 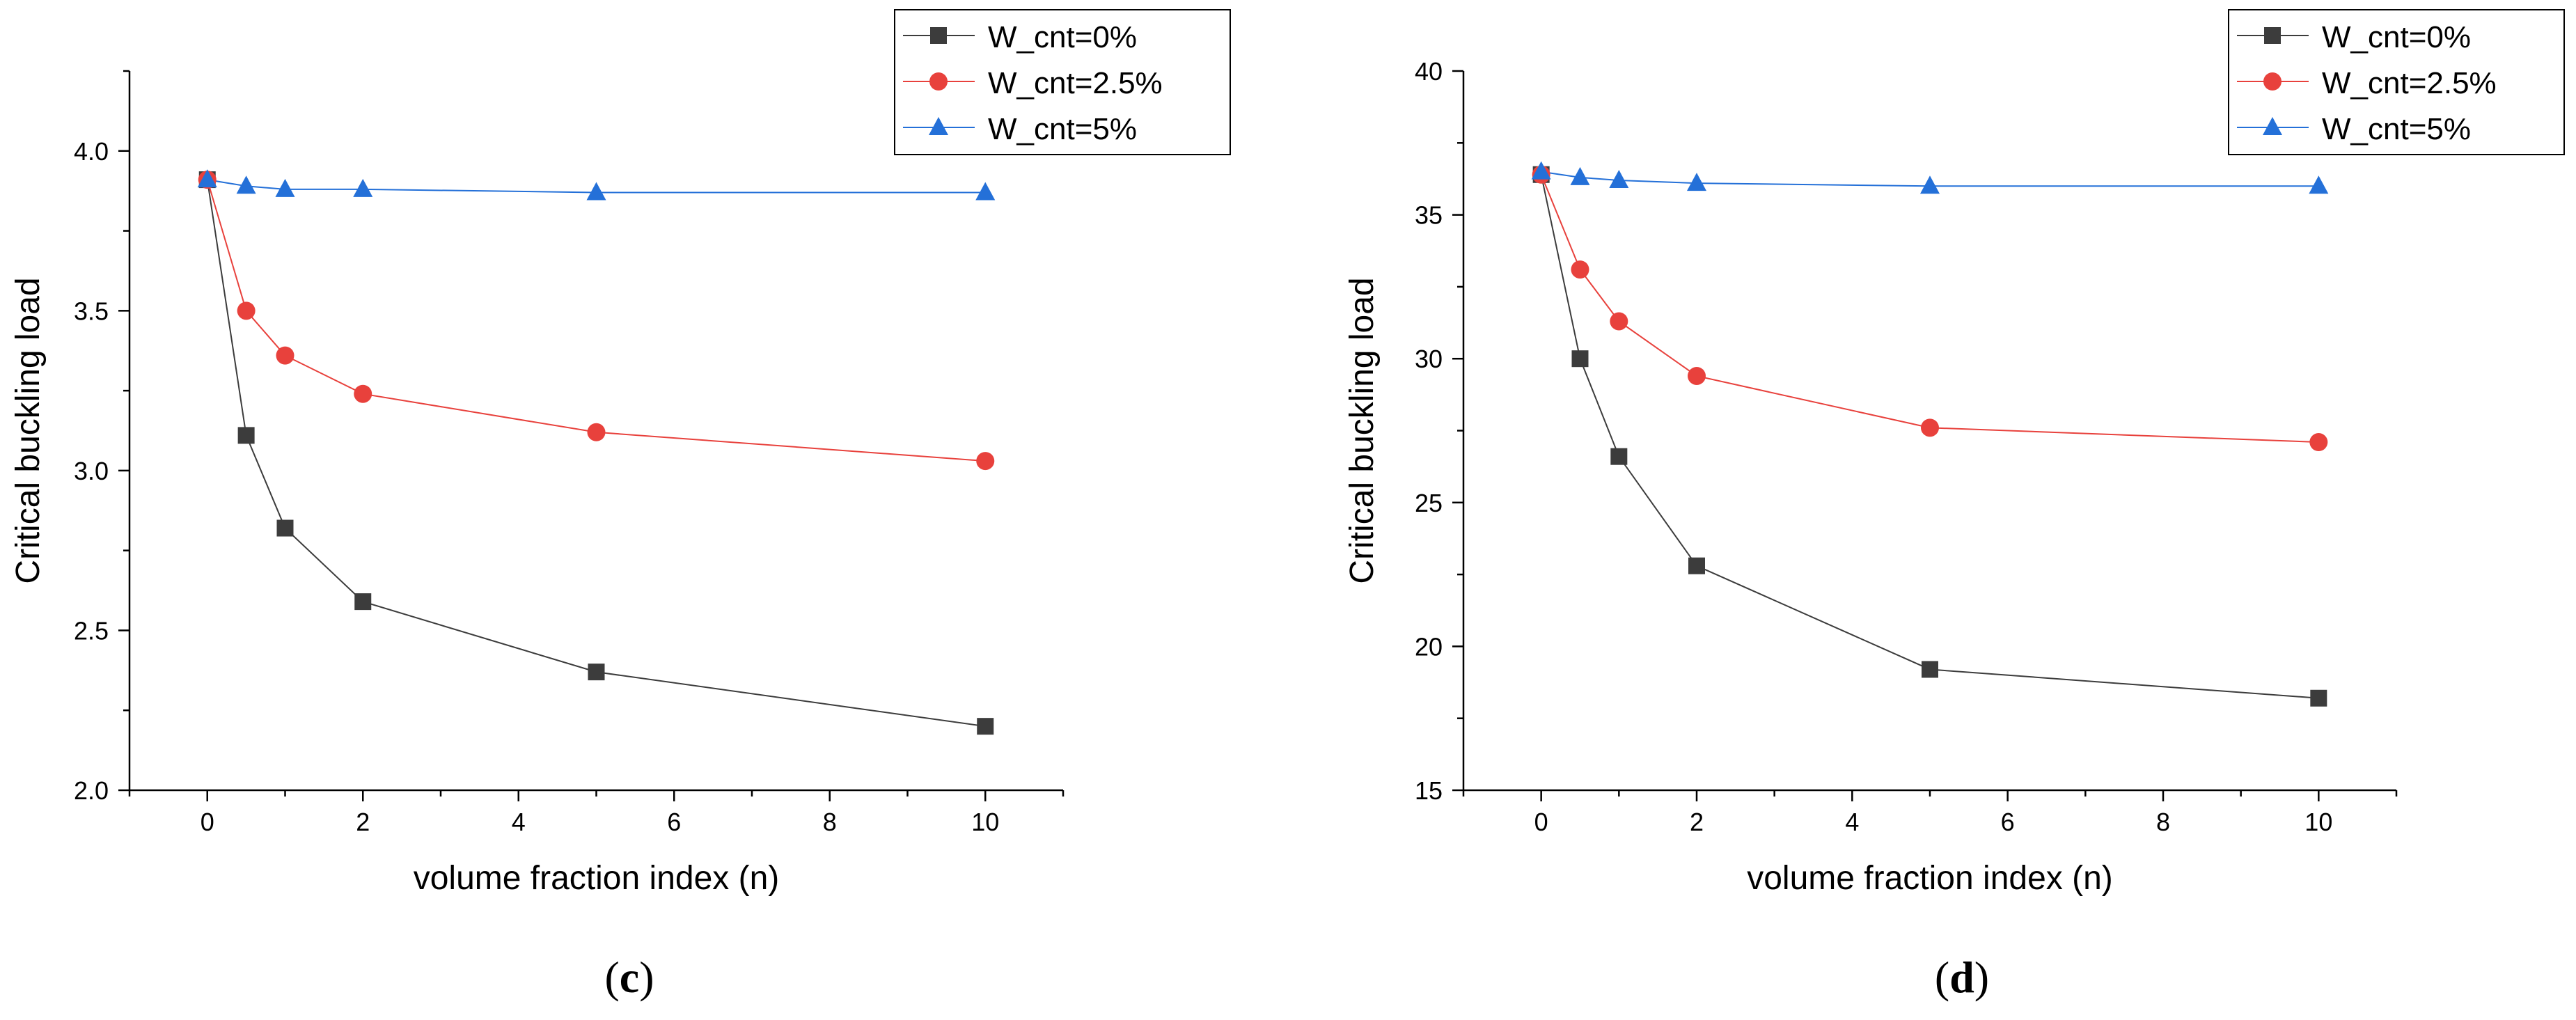 What do you see at coordinates (1962, 977) in the screenshot?
I see `panel-caption: (d)` at bounding box center [1962, 977].